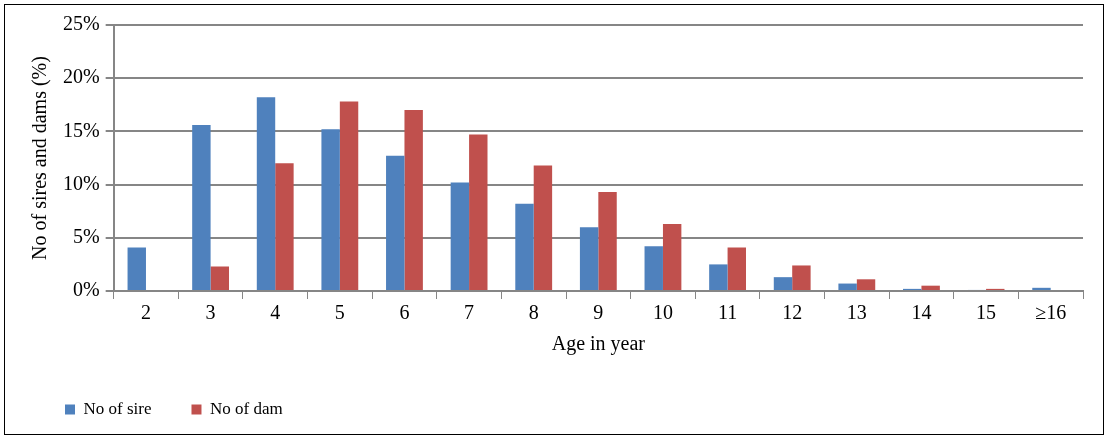  What do you see at coordinates (40, 158) in the screenshot?
I see `y-axis-title: No of sires and dams (%)` at bounding box center [40, 158].